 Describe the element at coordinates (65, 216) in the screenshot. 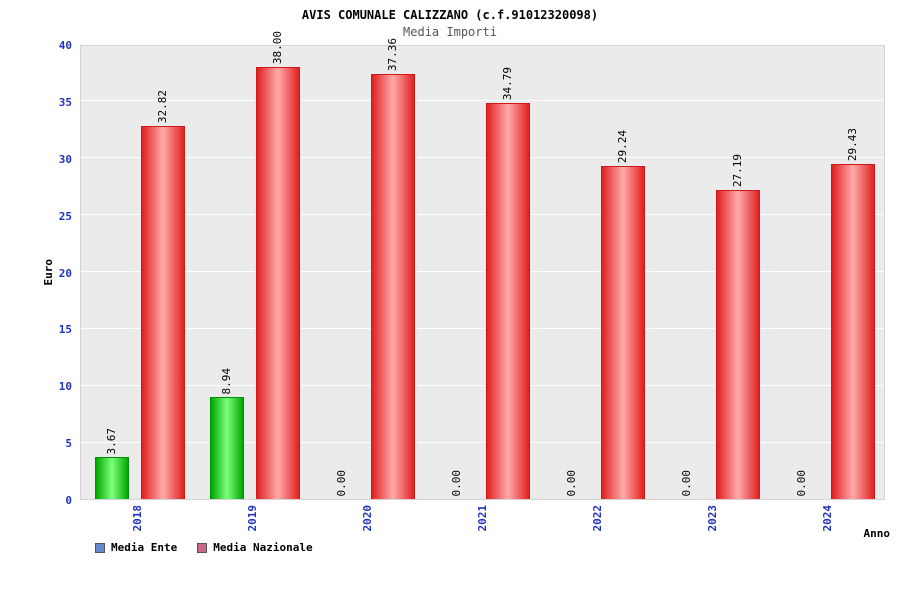

I see `y-tick-label-25: 25` at that location.